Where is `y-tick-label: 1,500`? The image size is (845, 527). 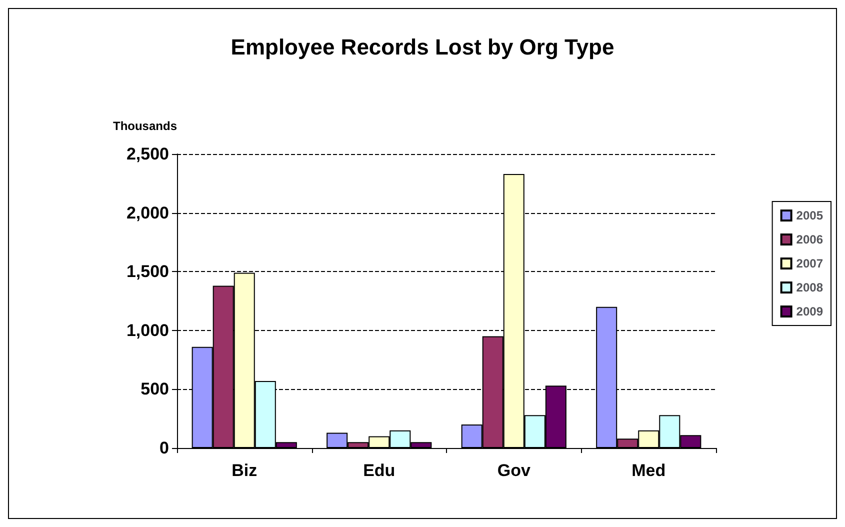
y-tick-label: 1,500 is located at coordinates (147, 272).